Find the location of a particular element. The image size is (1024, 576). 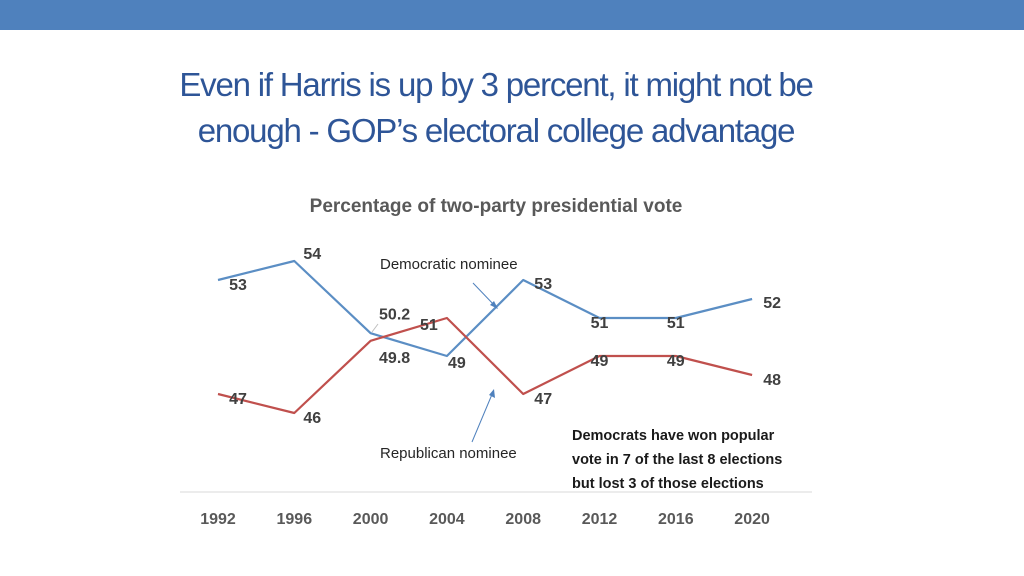

x-tick-label: 2004 is located at coordinates (447, 519).